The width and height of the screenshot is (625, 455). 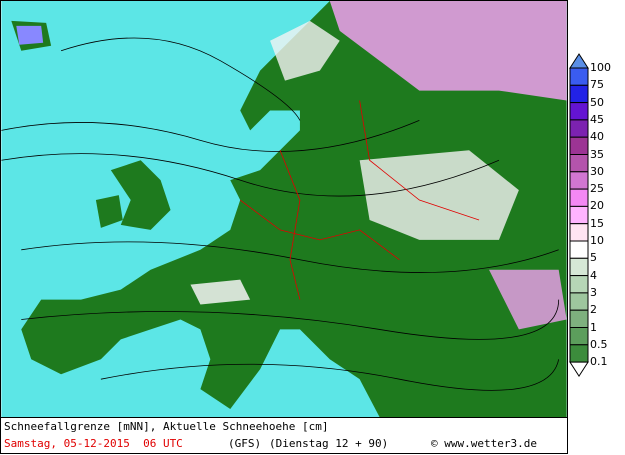 I want to click on legend-label: 2, so click(x=593, y=310).